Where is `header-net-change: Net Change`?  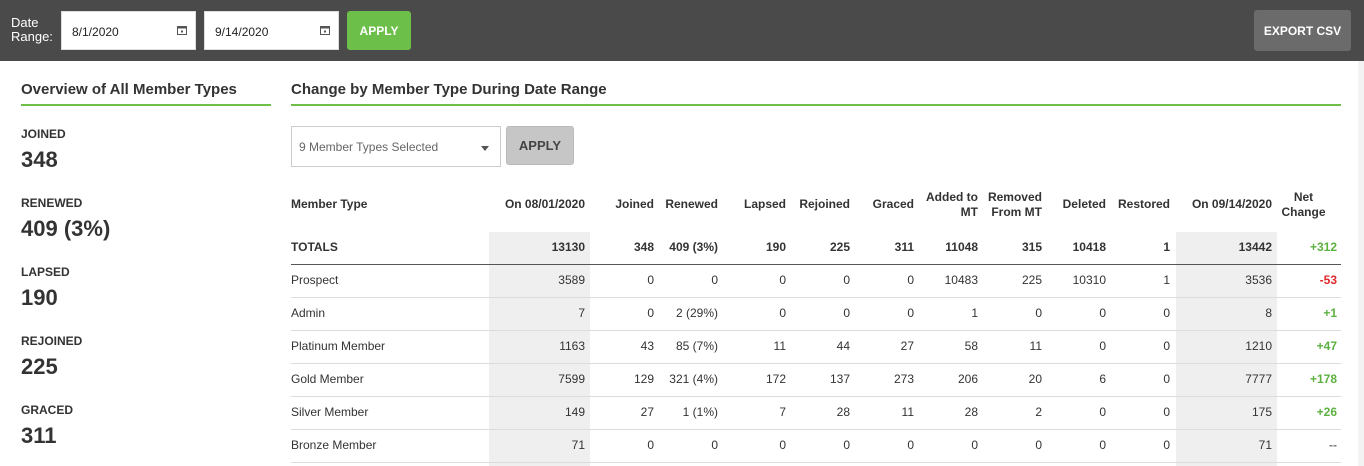
header-net-change: Net Change is located at coordinates (1303, 205).